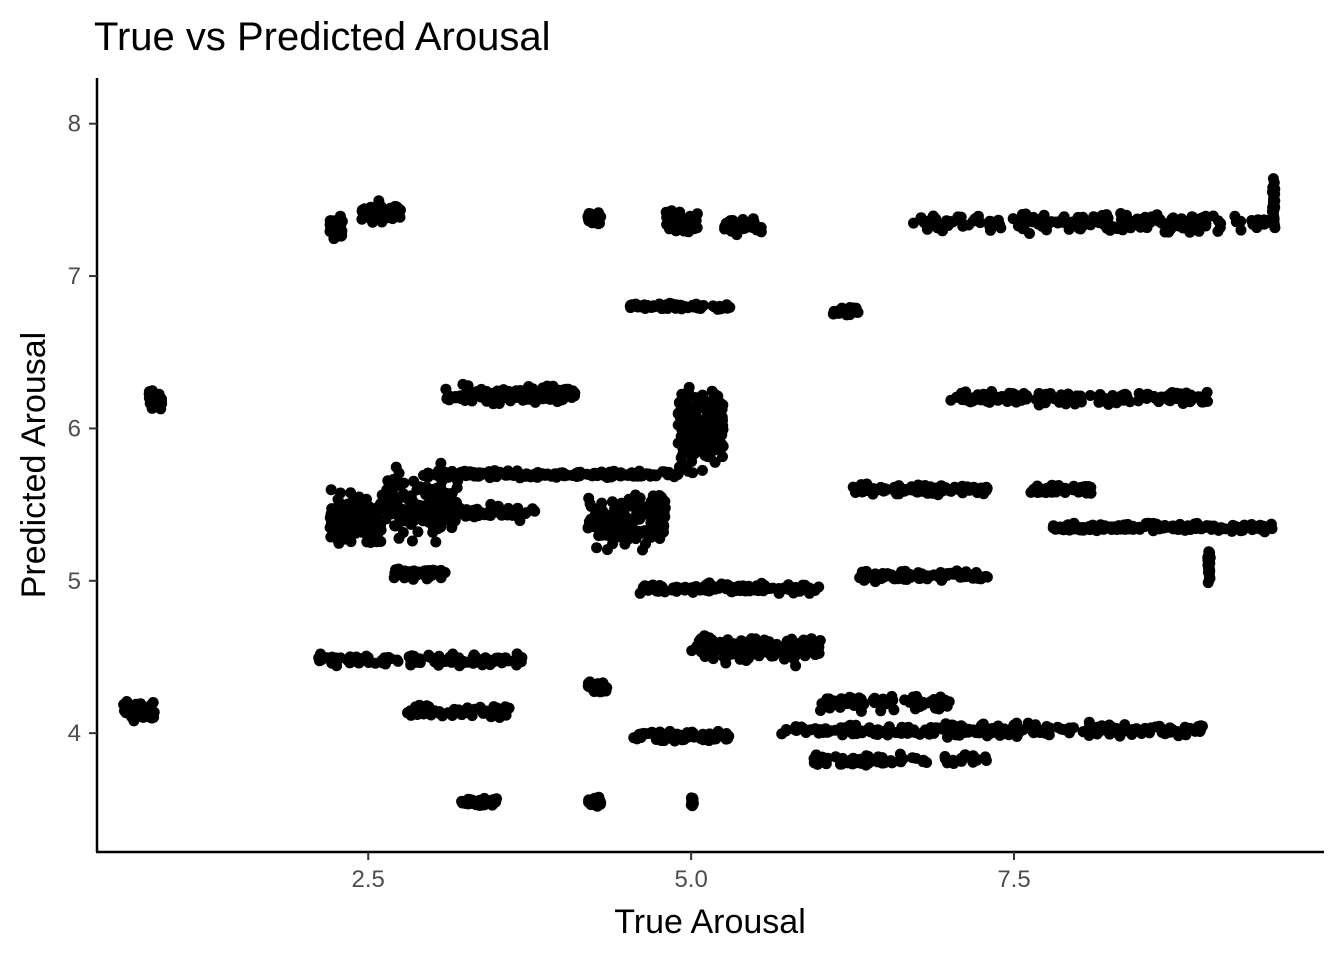 The height and width of the screenshot is (960, 1344). What do you see at coordinates (74, 581) in the screenshot?
I see `y-tick-label: 5` at bounding box center [74, 581].